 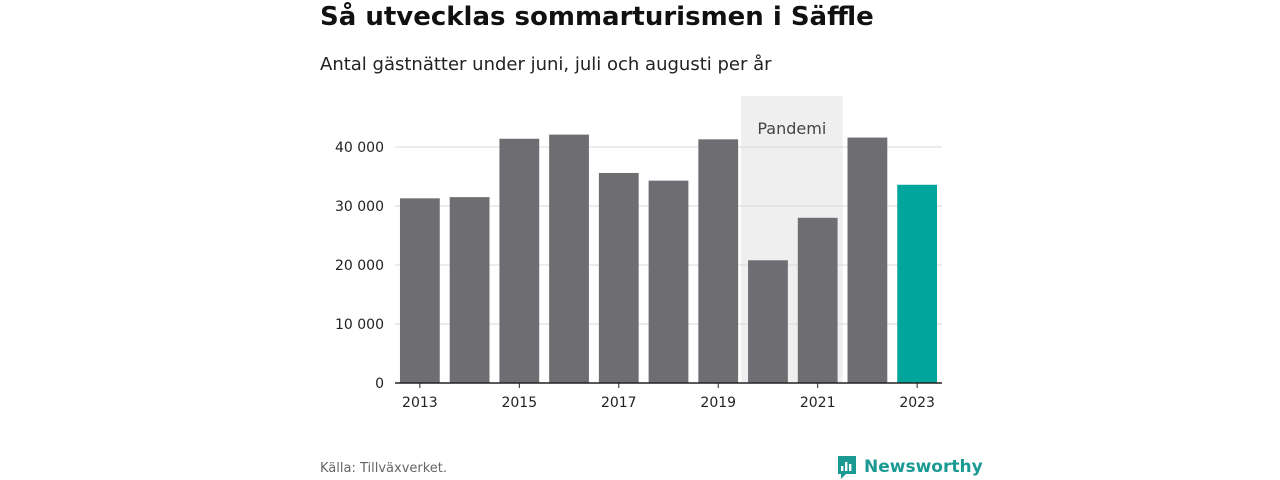 What do you see at coordinates (768, 321) in the screenshot?
I see `bar-2020` at bounding box center [768, 321].